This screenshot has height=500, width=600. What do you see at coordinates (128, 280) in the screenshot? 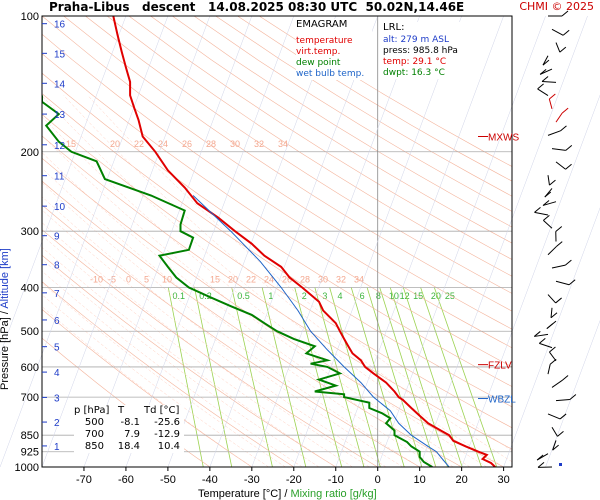
I see `adiabat-label: 0` at bounding box center [128, 280].